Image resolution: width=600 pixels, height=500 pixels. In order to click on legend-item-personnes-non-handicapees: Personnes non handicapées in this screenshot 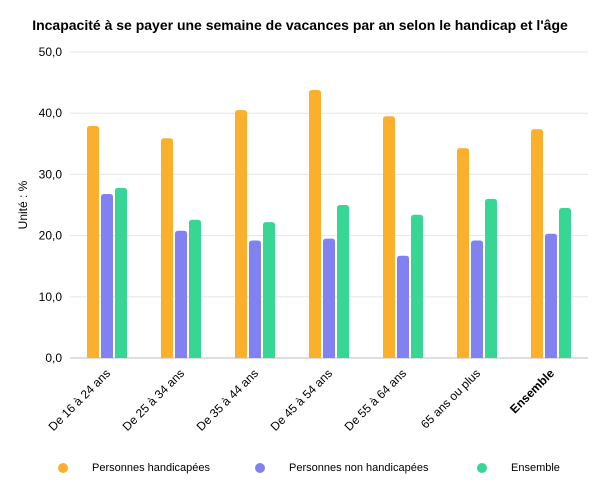, I will do `click(341, 468)`.